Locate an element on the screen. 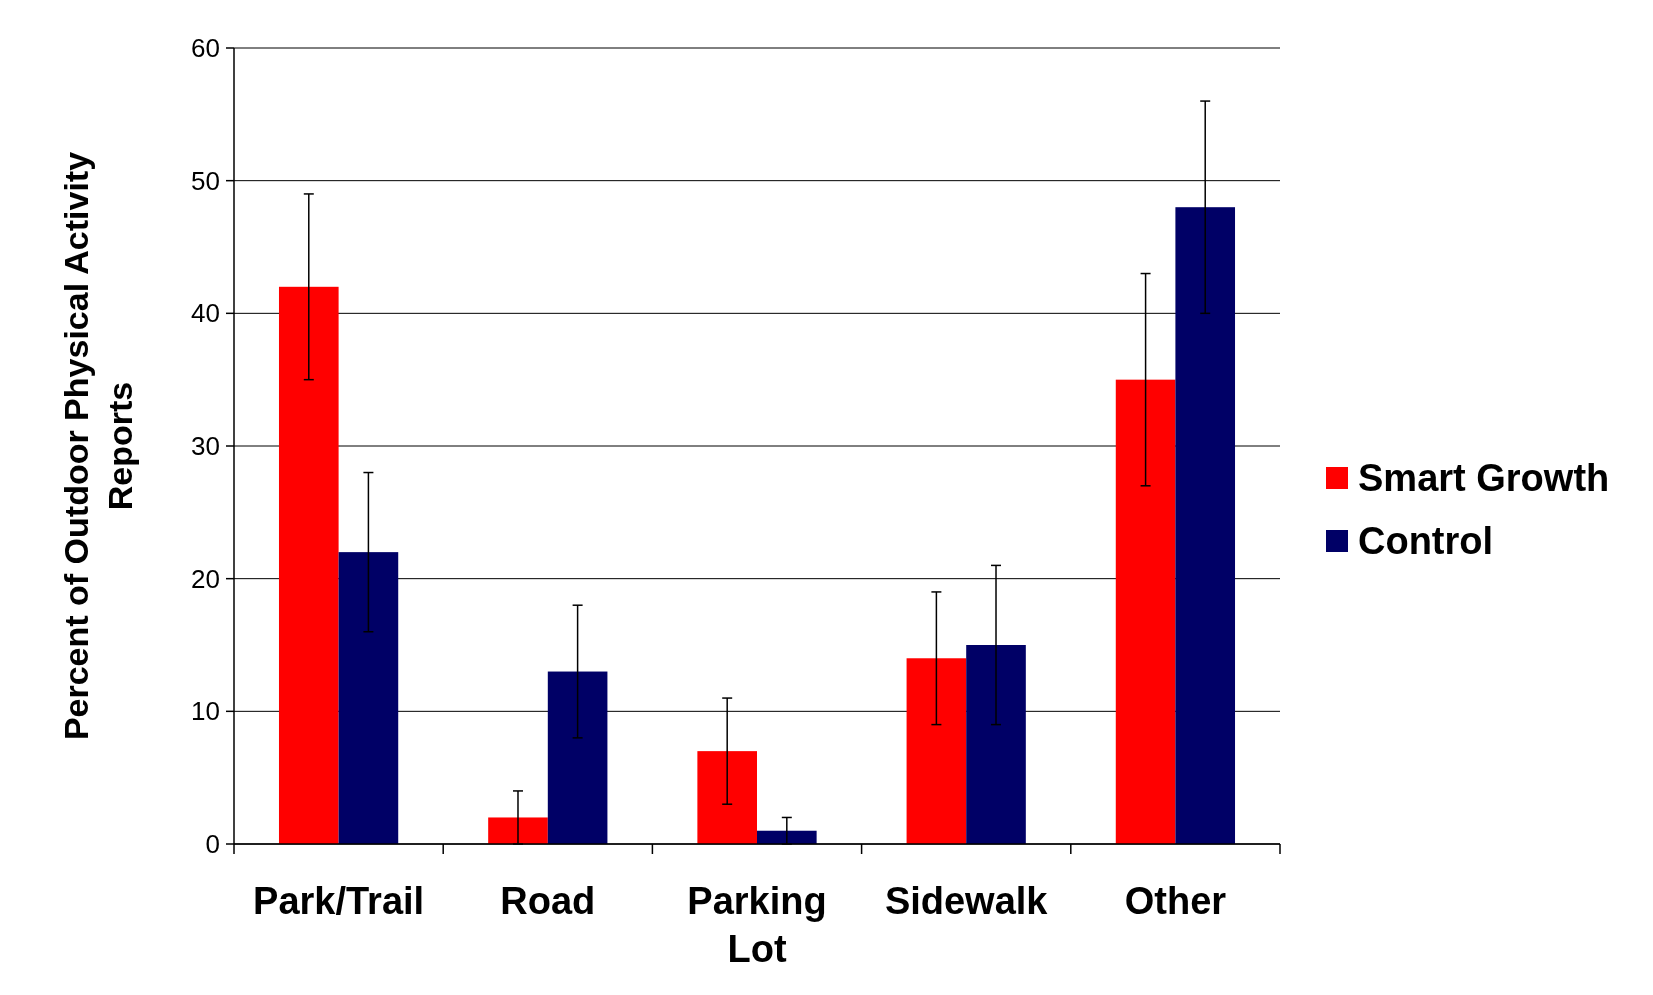 This screenshot has width=1653, height=995. y-axis-title: Percent of Outdoor Physical Activity Reports is located at coordinates (98, 446).